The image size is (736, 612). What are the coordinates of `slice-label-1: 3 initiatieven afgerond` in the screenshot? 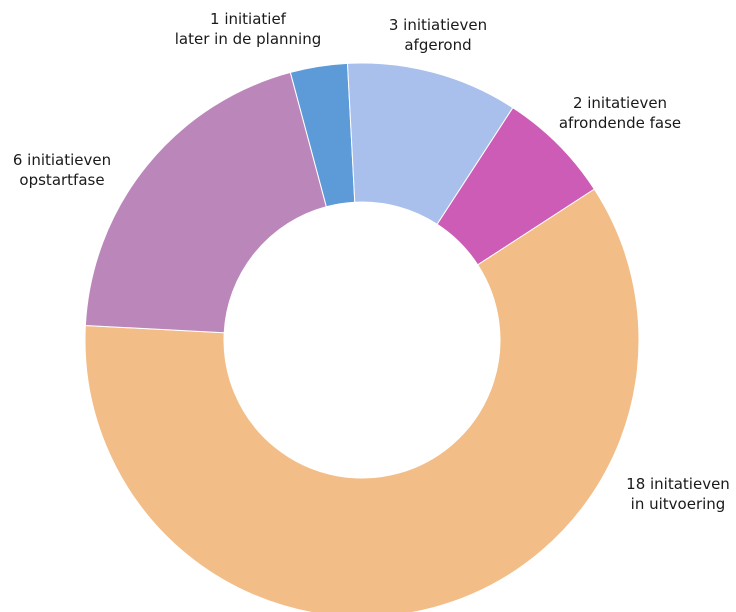 It's located at (438, 35).